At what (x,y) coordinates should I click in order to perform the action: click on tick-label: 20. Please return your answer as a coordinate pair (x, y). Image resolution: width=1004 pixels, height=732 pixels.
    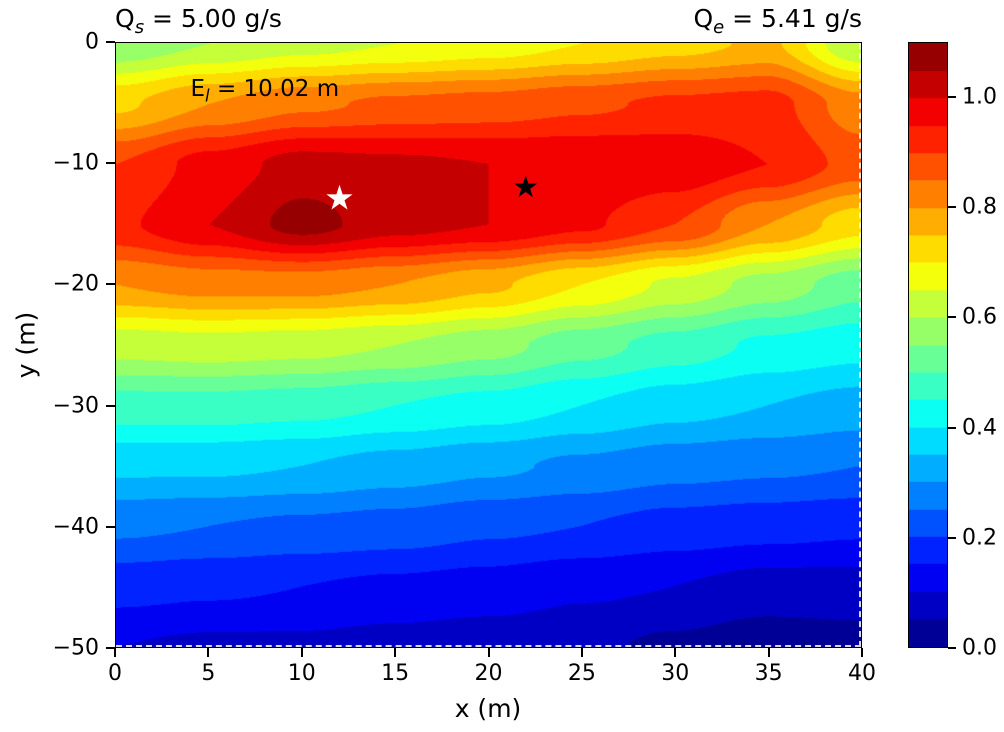
    Looking at the image, I should click on (488, 673).